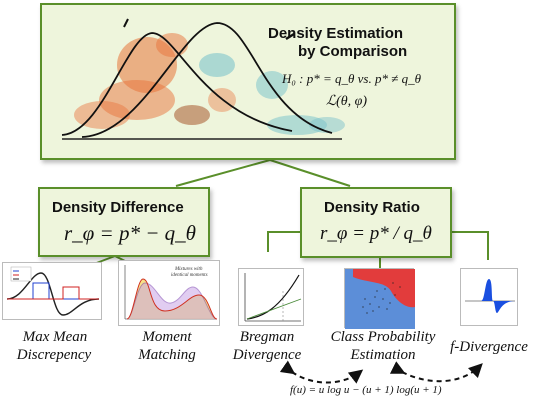  What do you see at coordinates (489, 347) in the screenshot?
I see `fdiv-label: f-Divergence` at bounding box center [489, 347].